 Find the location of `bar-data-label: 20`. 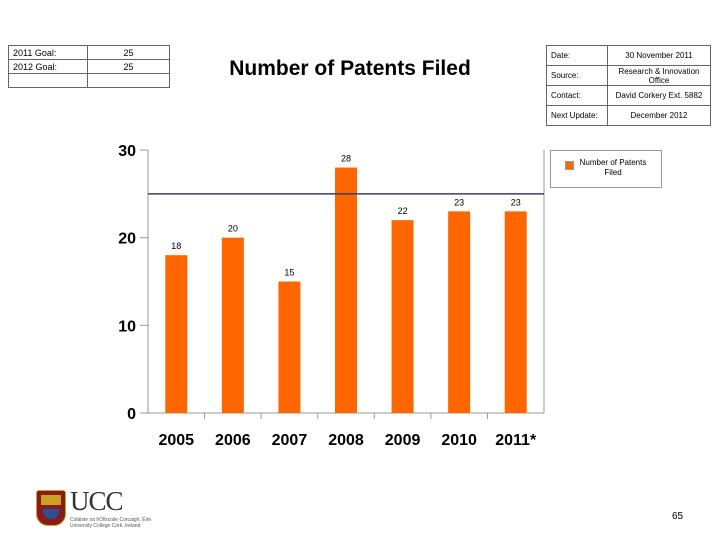

bar-data-label: 20 is located at coordinates (233, 229).